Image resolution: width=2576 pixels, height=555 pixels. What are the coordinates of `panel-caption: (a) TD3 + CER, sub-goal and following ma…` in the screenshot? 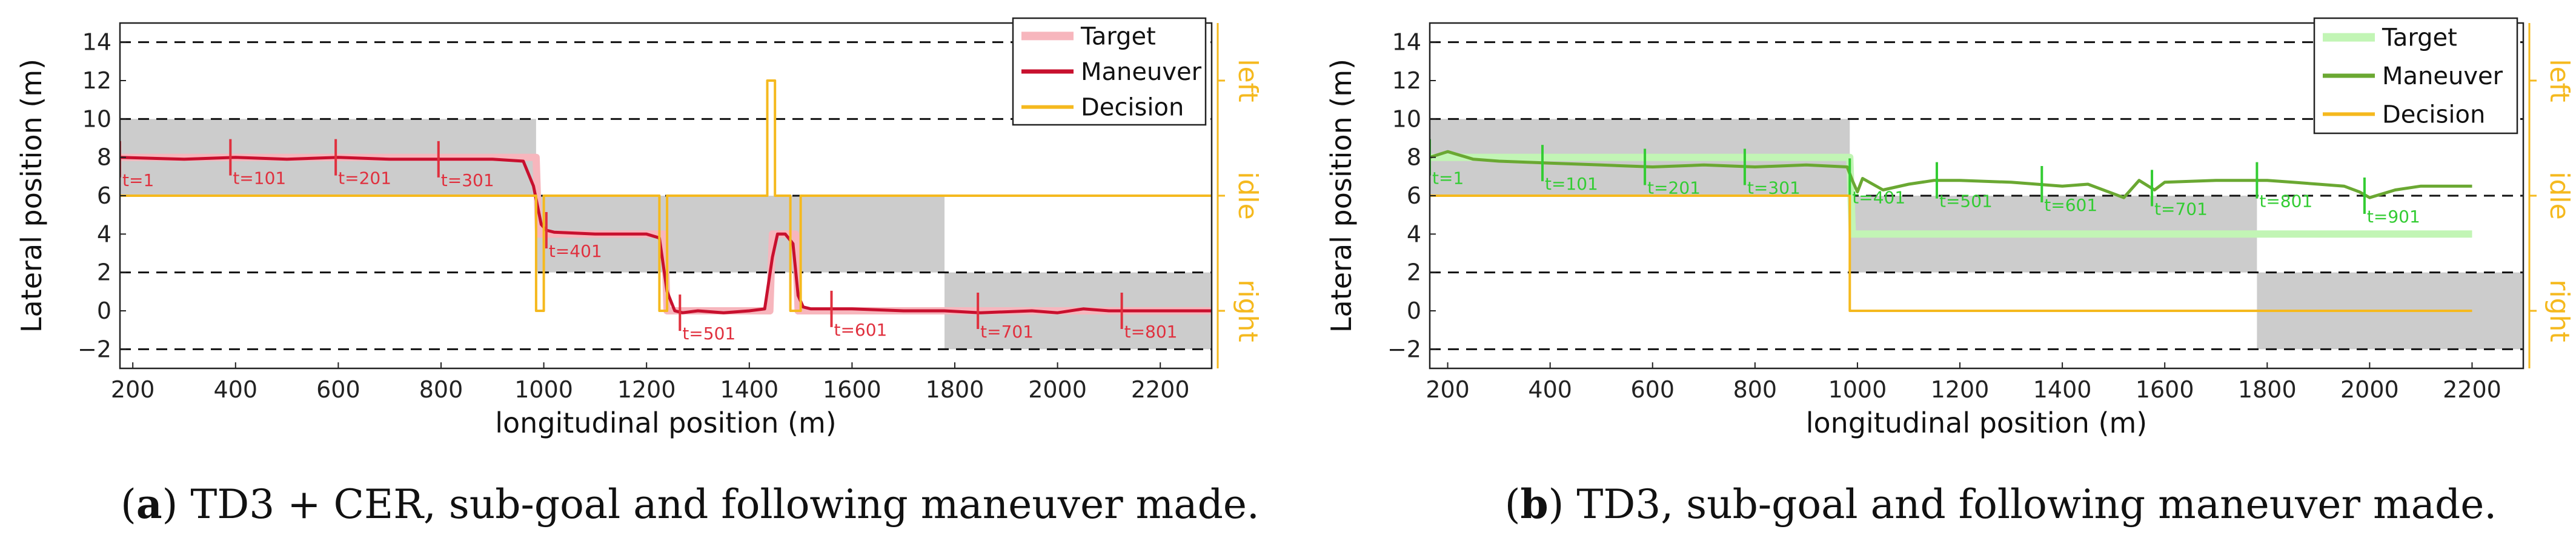 It's located at (690, 504).